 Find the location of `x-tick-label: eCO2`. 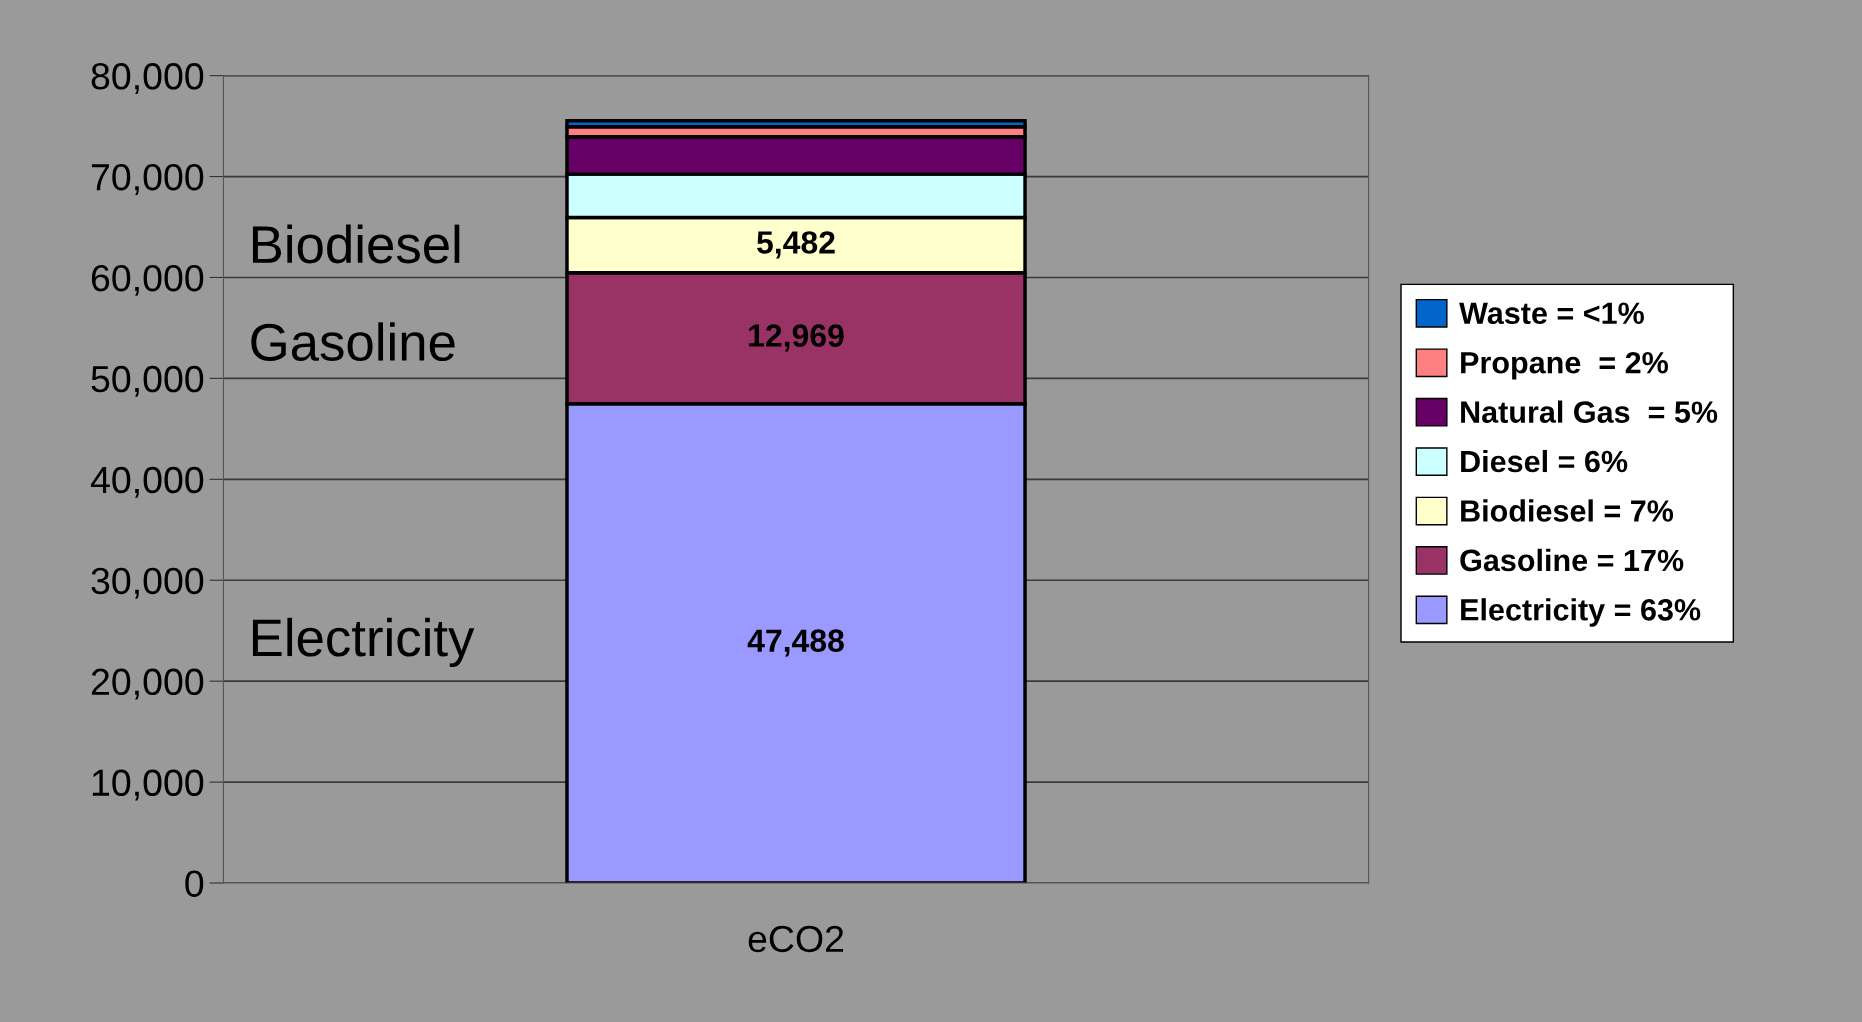

x-tick-label: eCO2 is located at coordinates (796, 939).